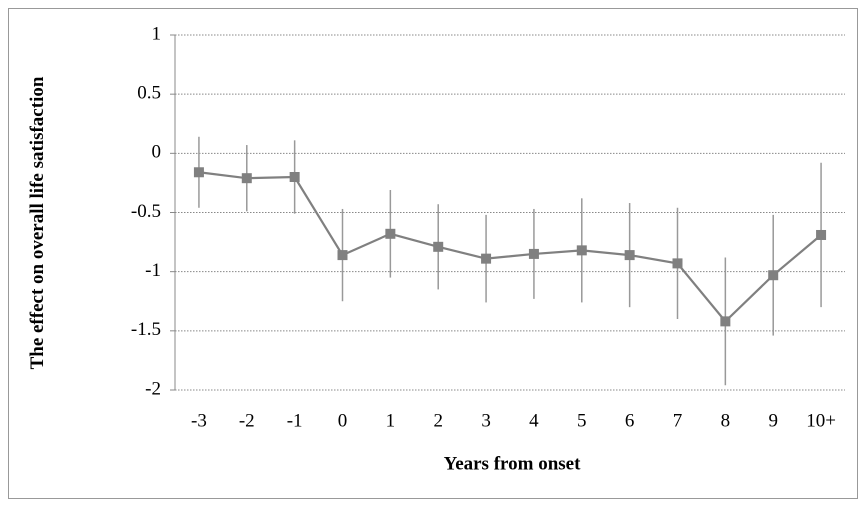  Describe the element at coordinates (146, 211) in the screenshot. I see `y-tick-label: -0.5` at that location.